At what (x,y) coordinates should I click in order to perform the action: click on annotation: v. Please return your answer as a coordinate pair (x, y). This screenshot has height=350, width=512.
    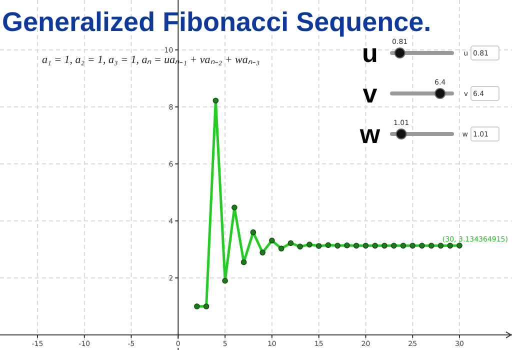
    Looking at the image, I should click on (370, 93).